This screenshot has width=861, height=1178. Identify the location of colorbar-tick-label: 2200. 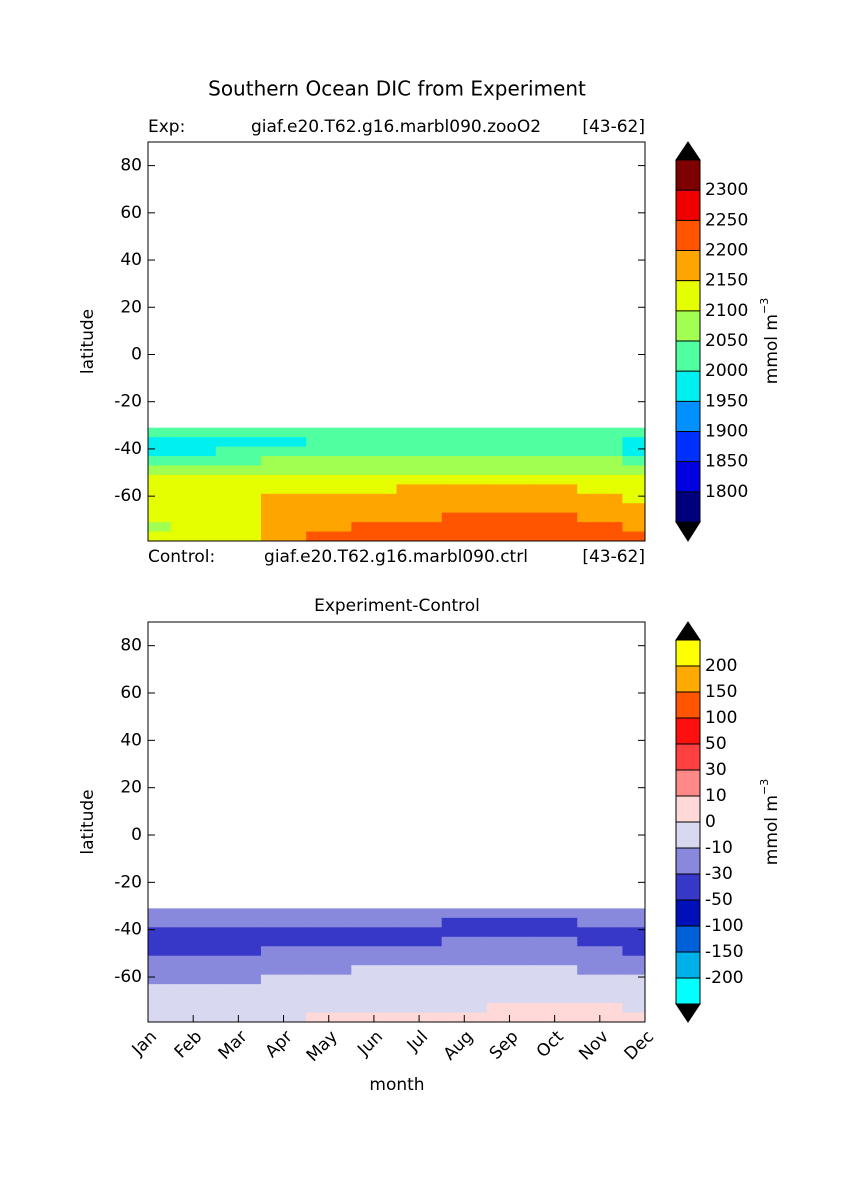
(726, 251).